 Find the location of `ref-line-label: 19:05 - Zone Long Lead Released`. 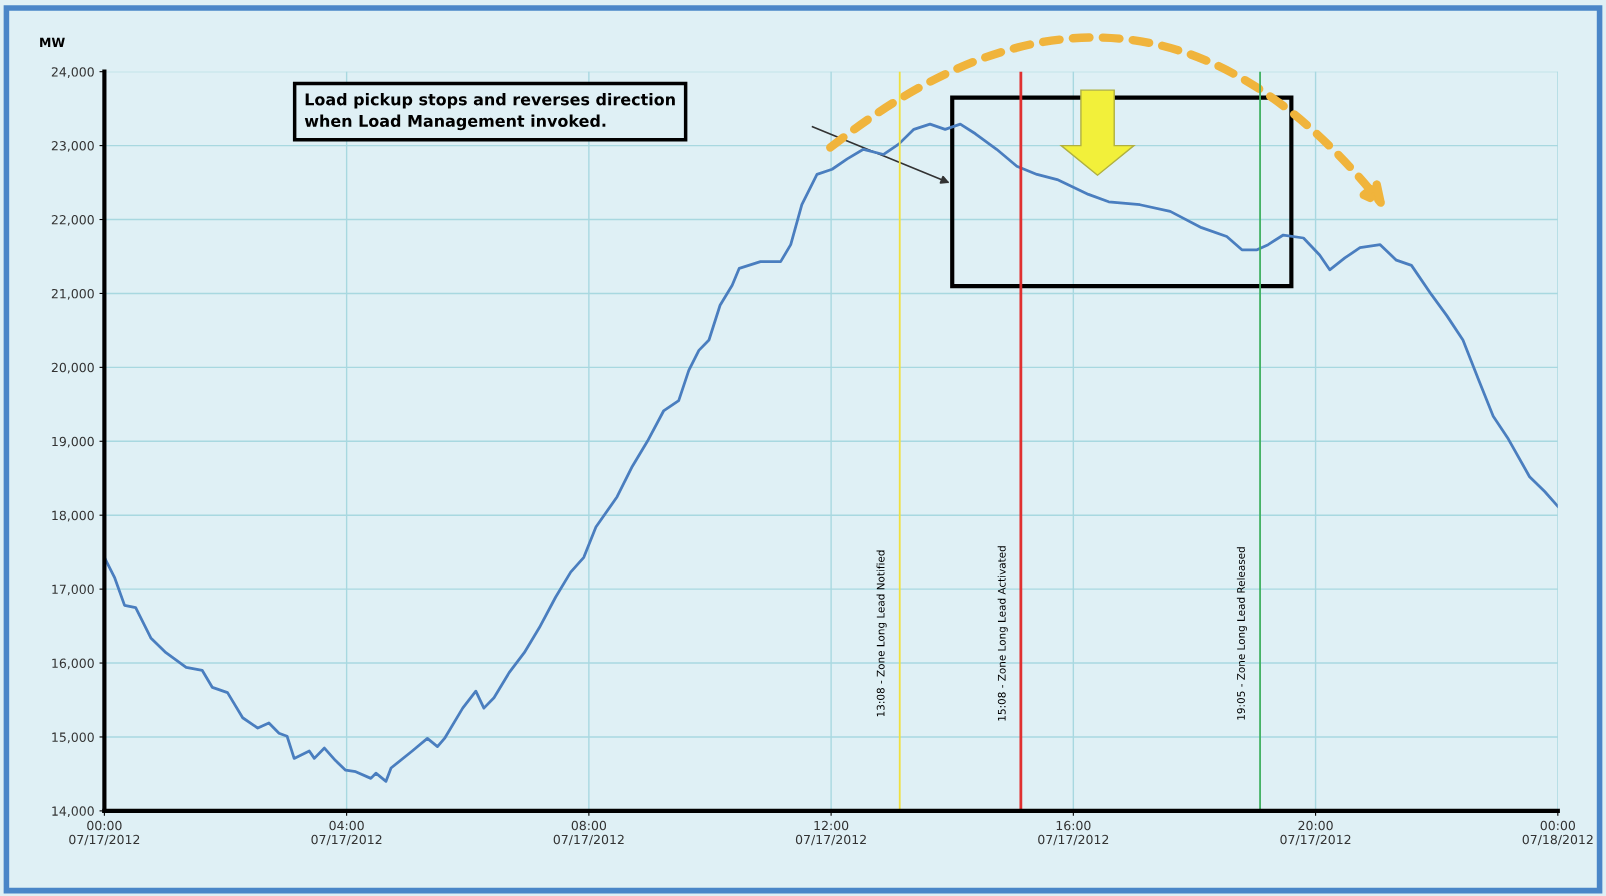

ref-line-label: 19:05 - Zone Long Lead Released is located at coordinates (1241, 633).